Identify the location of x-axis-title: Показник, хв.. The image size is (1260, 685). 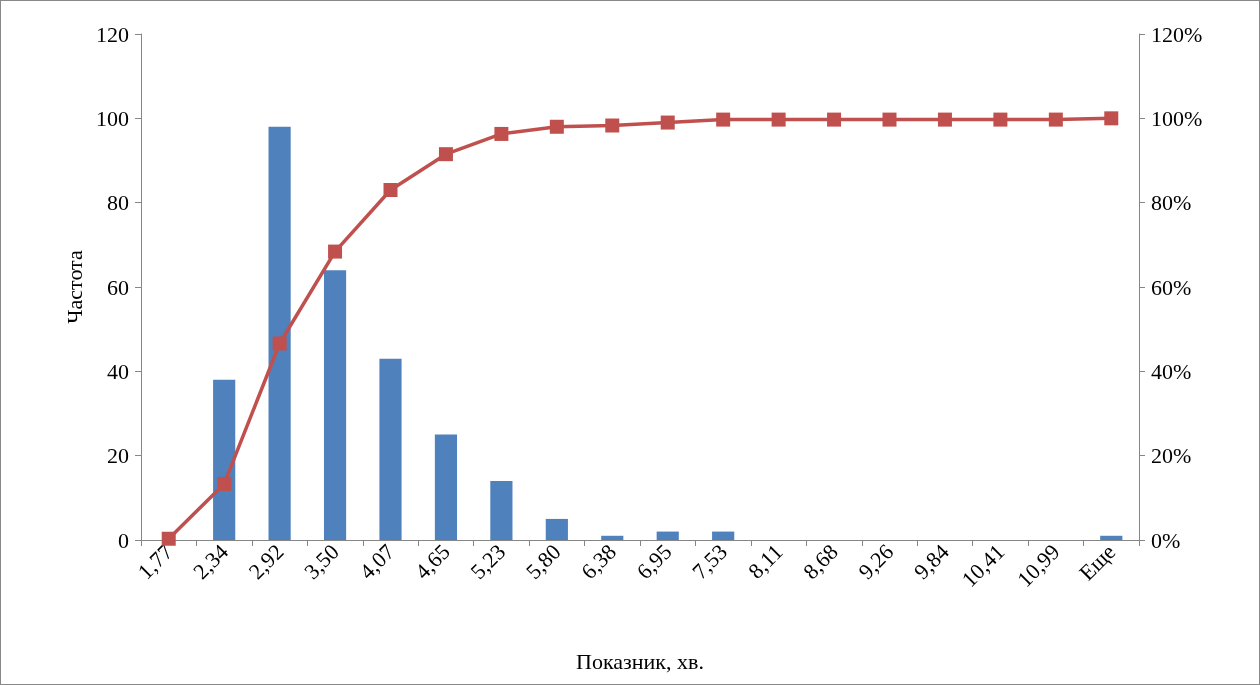
(640, 661).